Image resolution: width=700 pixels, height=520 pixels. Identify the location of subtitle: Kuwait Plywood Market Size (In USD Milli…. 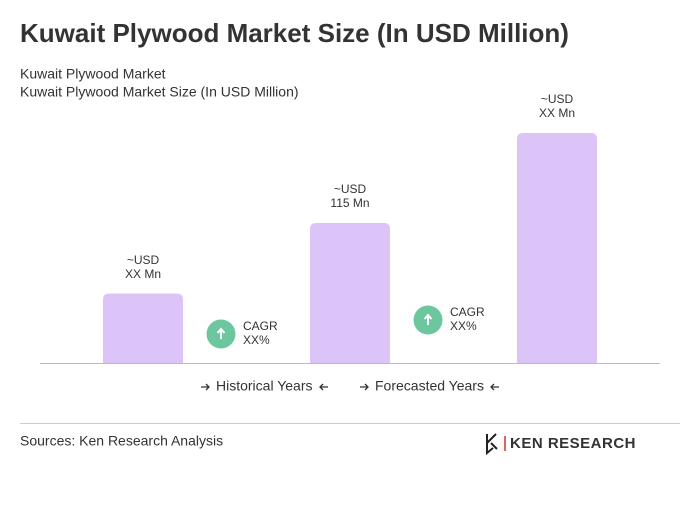
(159, 92).